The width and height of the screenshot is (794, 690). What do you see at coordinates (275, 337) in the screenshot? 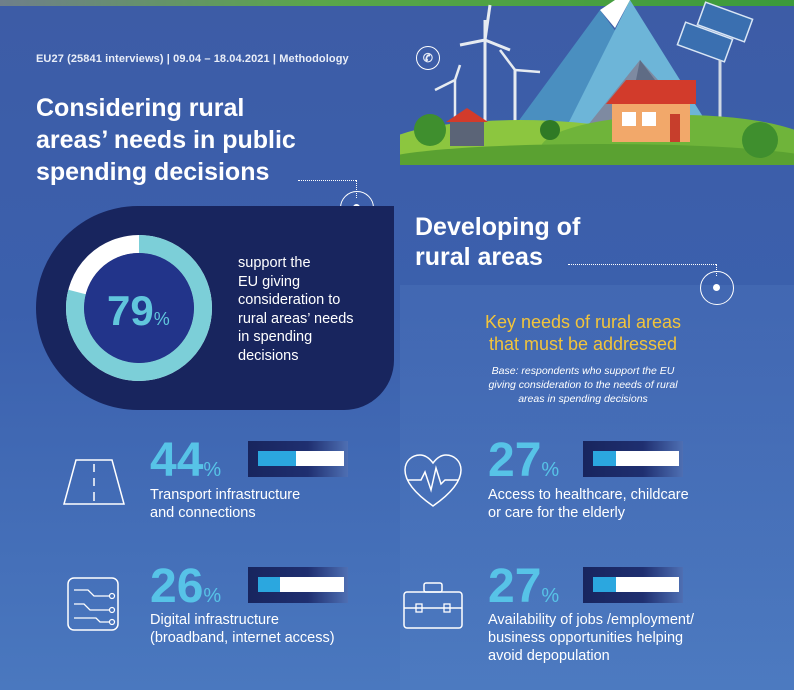
I see `support-text-line: in spending` at bounding box center [275, 337].